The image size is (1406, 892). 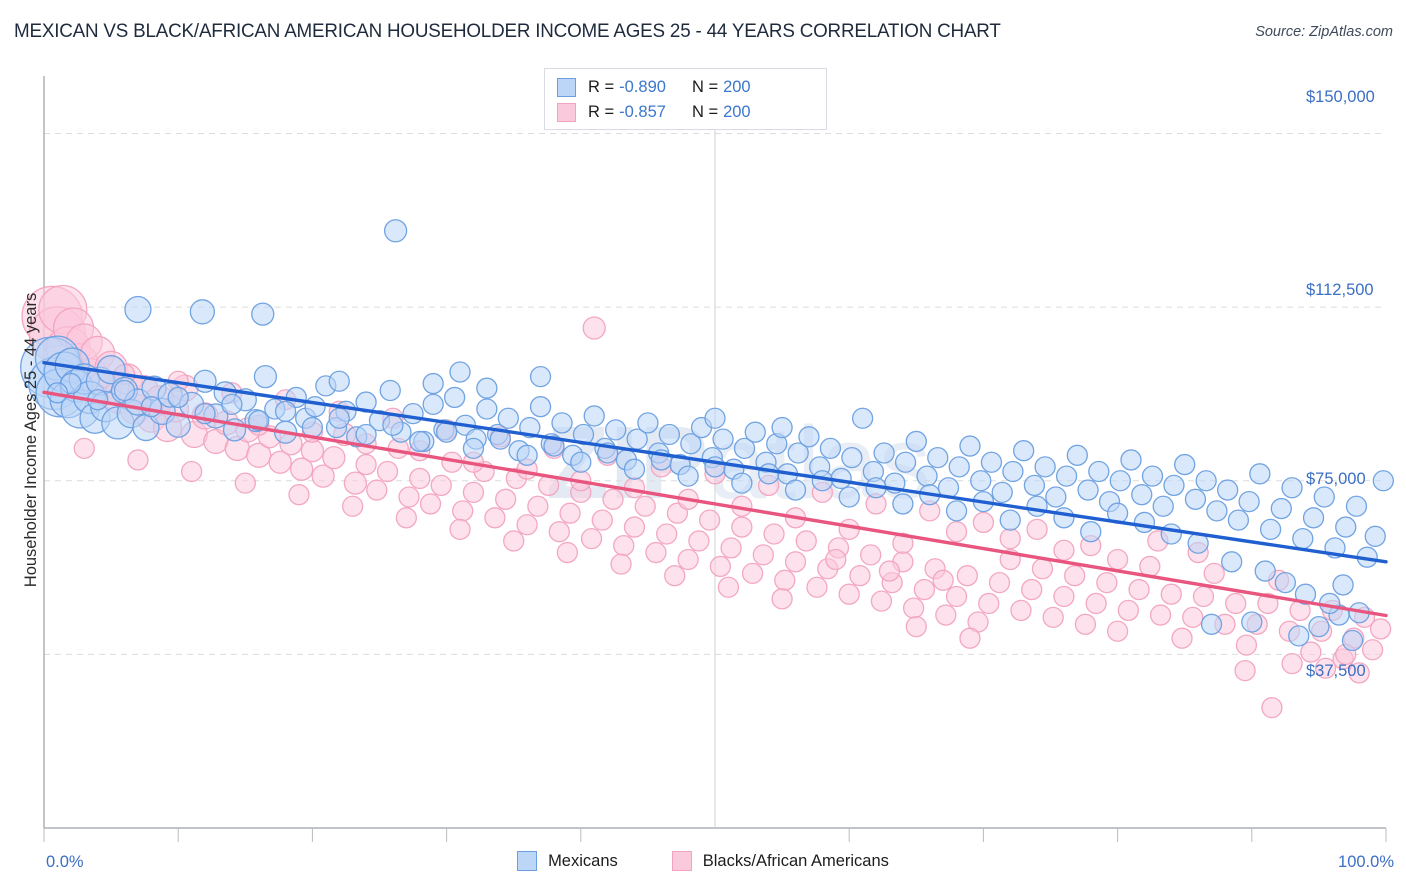 What do you see at coordinates (686, 87) in the screenshot?
I see `stat-row-mexicans: R = -0.890 N = 200` at bounding box center [686, 87].